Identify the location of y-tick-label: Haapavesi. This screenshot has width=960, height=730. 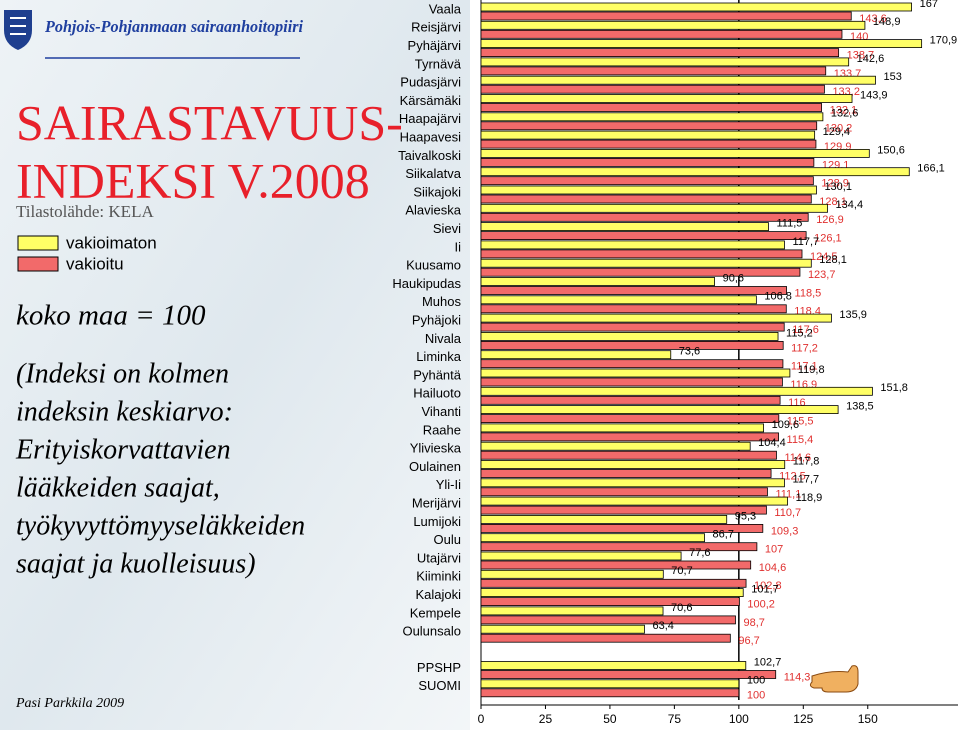
(431, 137).